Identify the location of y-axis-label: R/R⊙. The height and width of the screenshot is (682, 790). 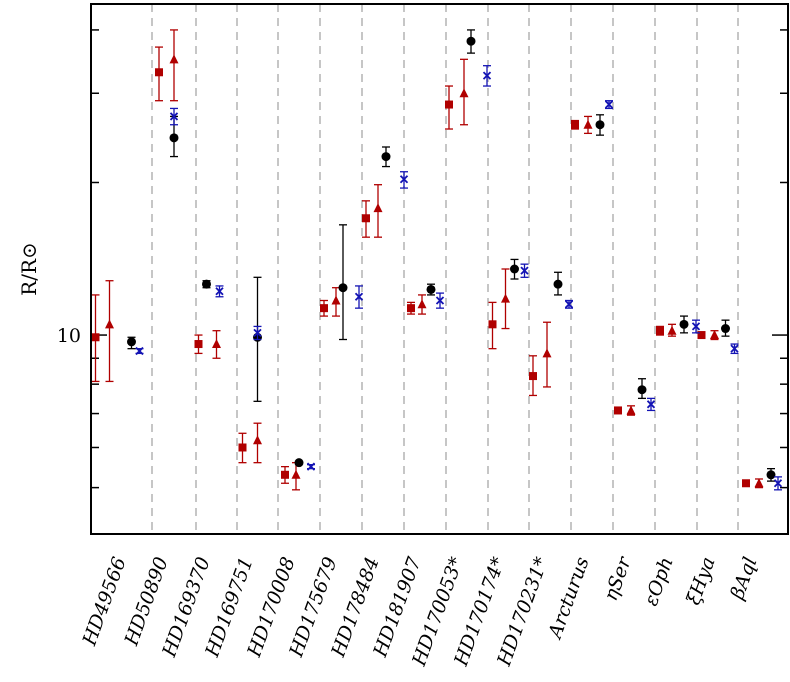
(29, 269).